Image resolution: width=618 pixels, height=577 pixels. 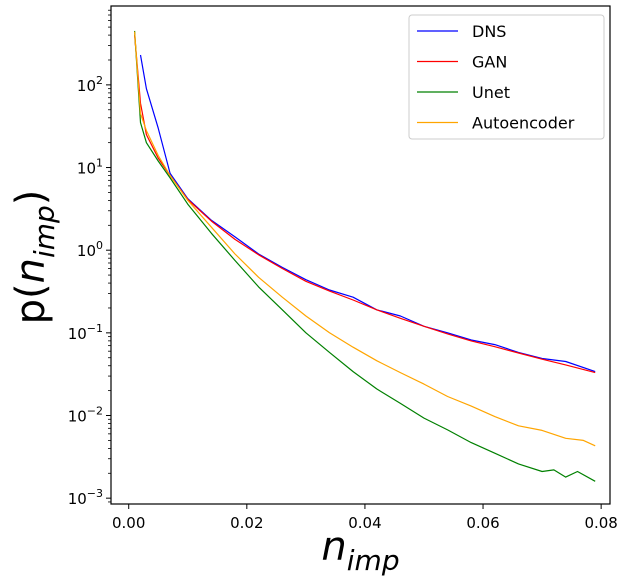 I want to click on legend-box, so click(x=506, y=77).